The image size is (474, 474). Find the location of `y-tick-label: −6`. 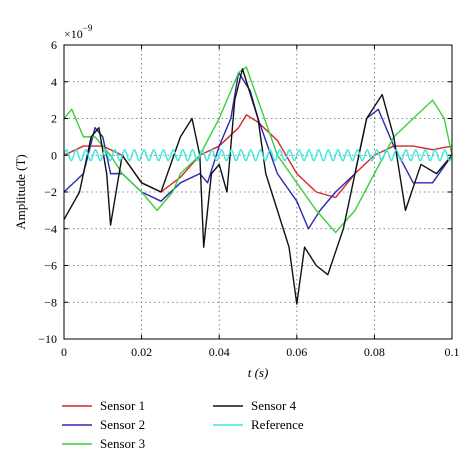

y-tick-label: −6 is located at coordinates (50, 266).